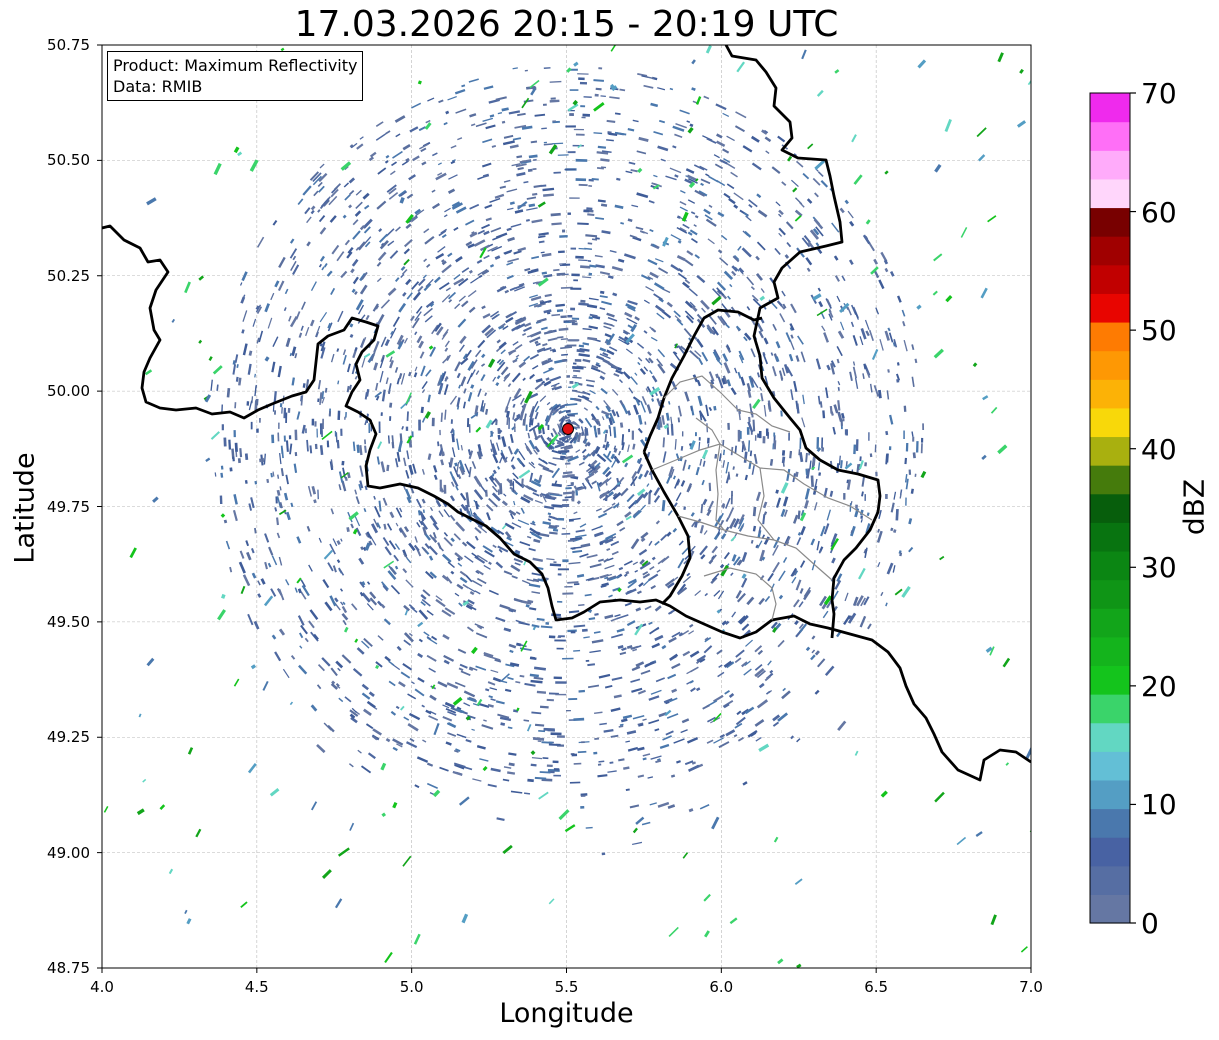  What do you see at coordinates (1150, 923) in the screenshot?
I see `colorbar-tick-label: 0` at bounding box center [1150, 923].